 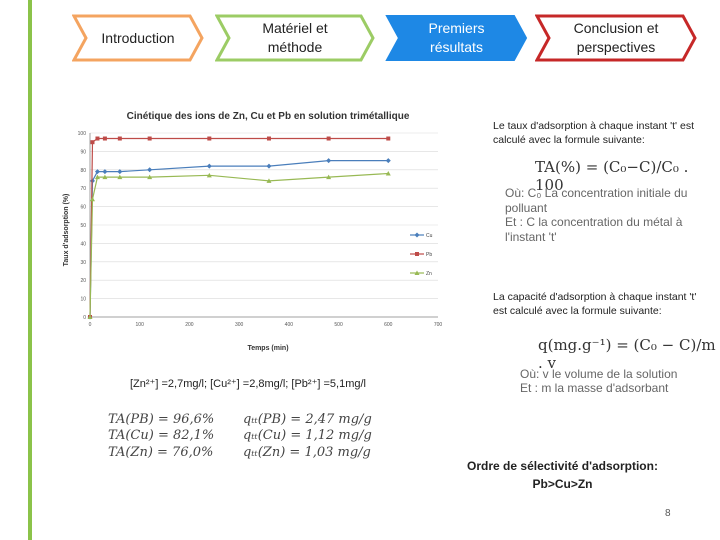 I want to click on nav-step-label: Conclusion et perspectives, so click(x=616, y=37).